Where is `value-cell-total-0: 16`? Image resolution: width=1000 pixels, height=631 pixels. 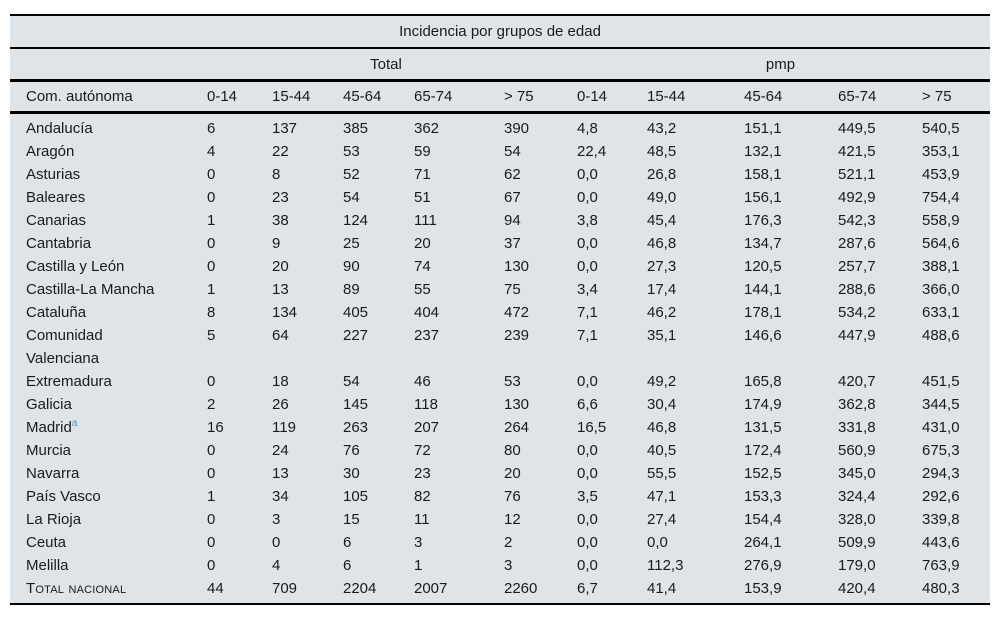 value-cell-total-0: 16 is located at coordinates (215, 427).